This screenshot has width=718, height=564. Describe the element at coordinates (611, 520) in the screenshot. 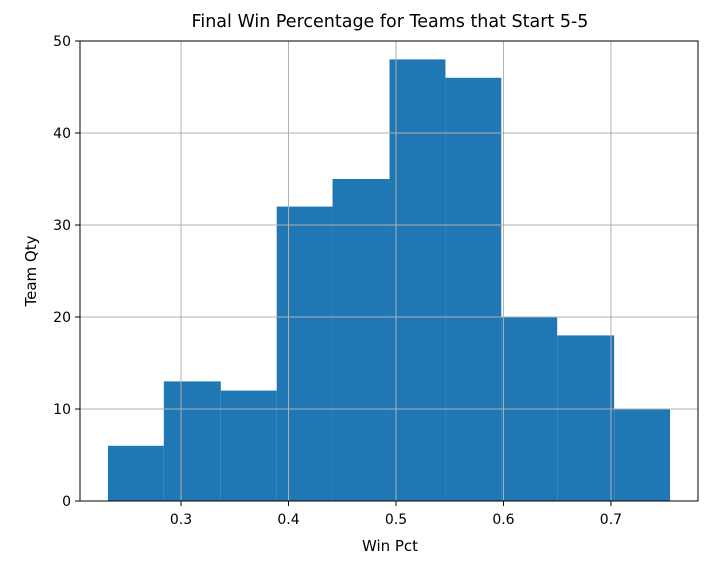

I see `x-tick-label-5: 0.7` at that location.